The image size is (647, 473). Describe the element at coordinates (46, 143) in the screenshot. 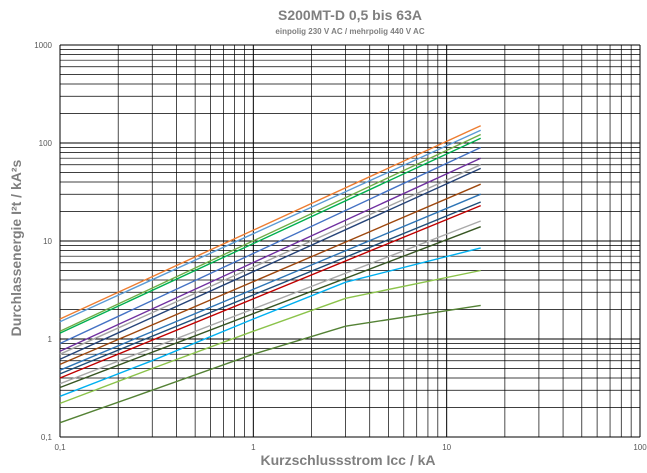

I see `y-tick-label: 100` at that location.